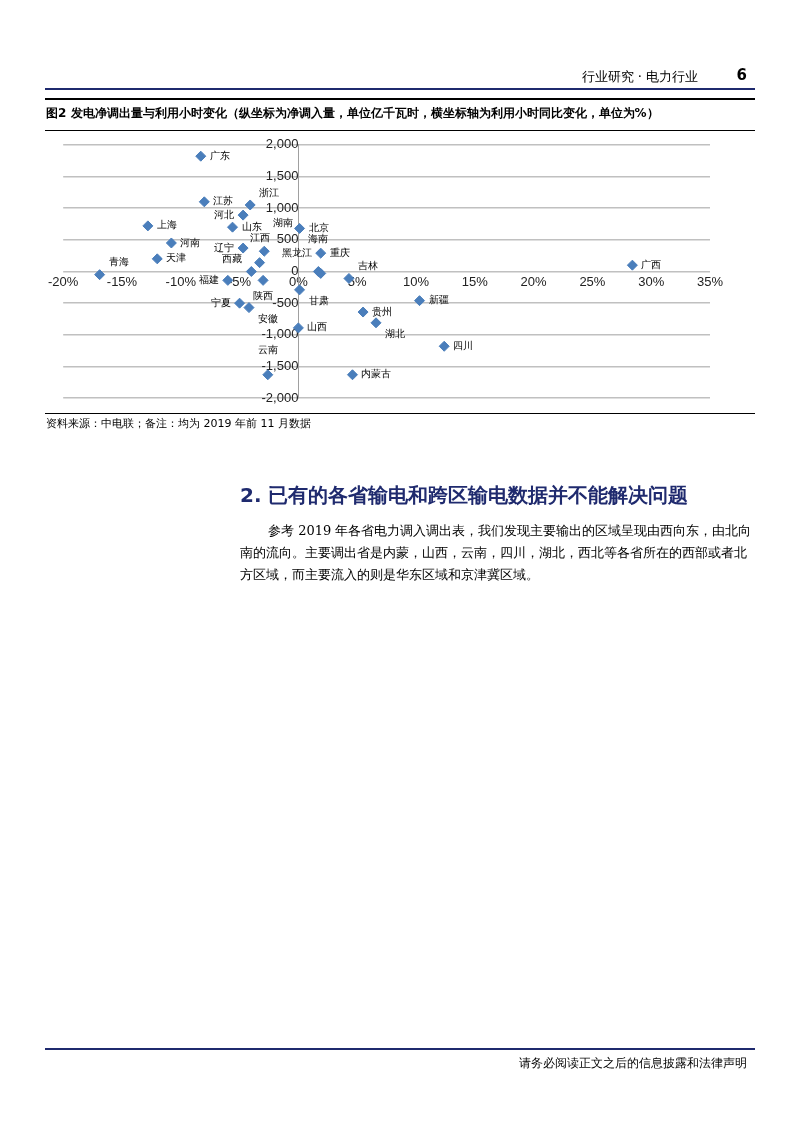 The image size is (793, 1122). What do you see at coordinates (438, 300) in the screenshot?
I see `annotation: 新疆` at bounding box center [438, 300].